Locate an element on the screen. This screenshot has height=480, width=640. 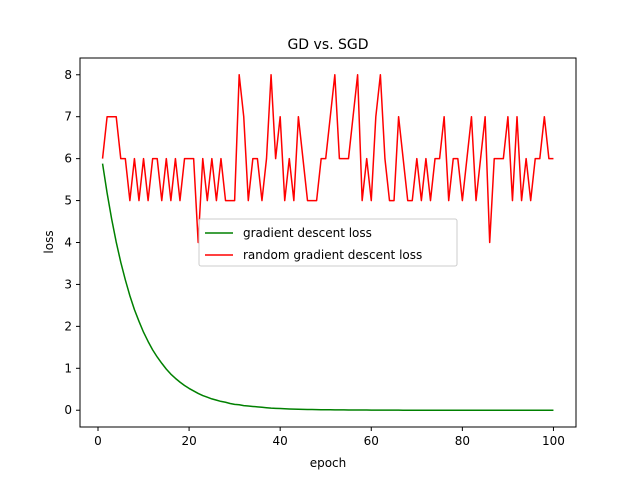
legend-box is located at coordinates (328, 242).